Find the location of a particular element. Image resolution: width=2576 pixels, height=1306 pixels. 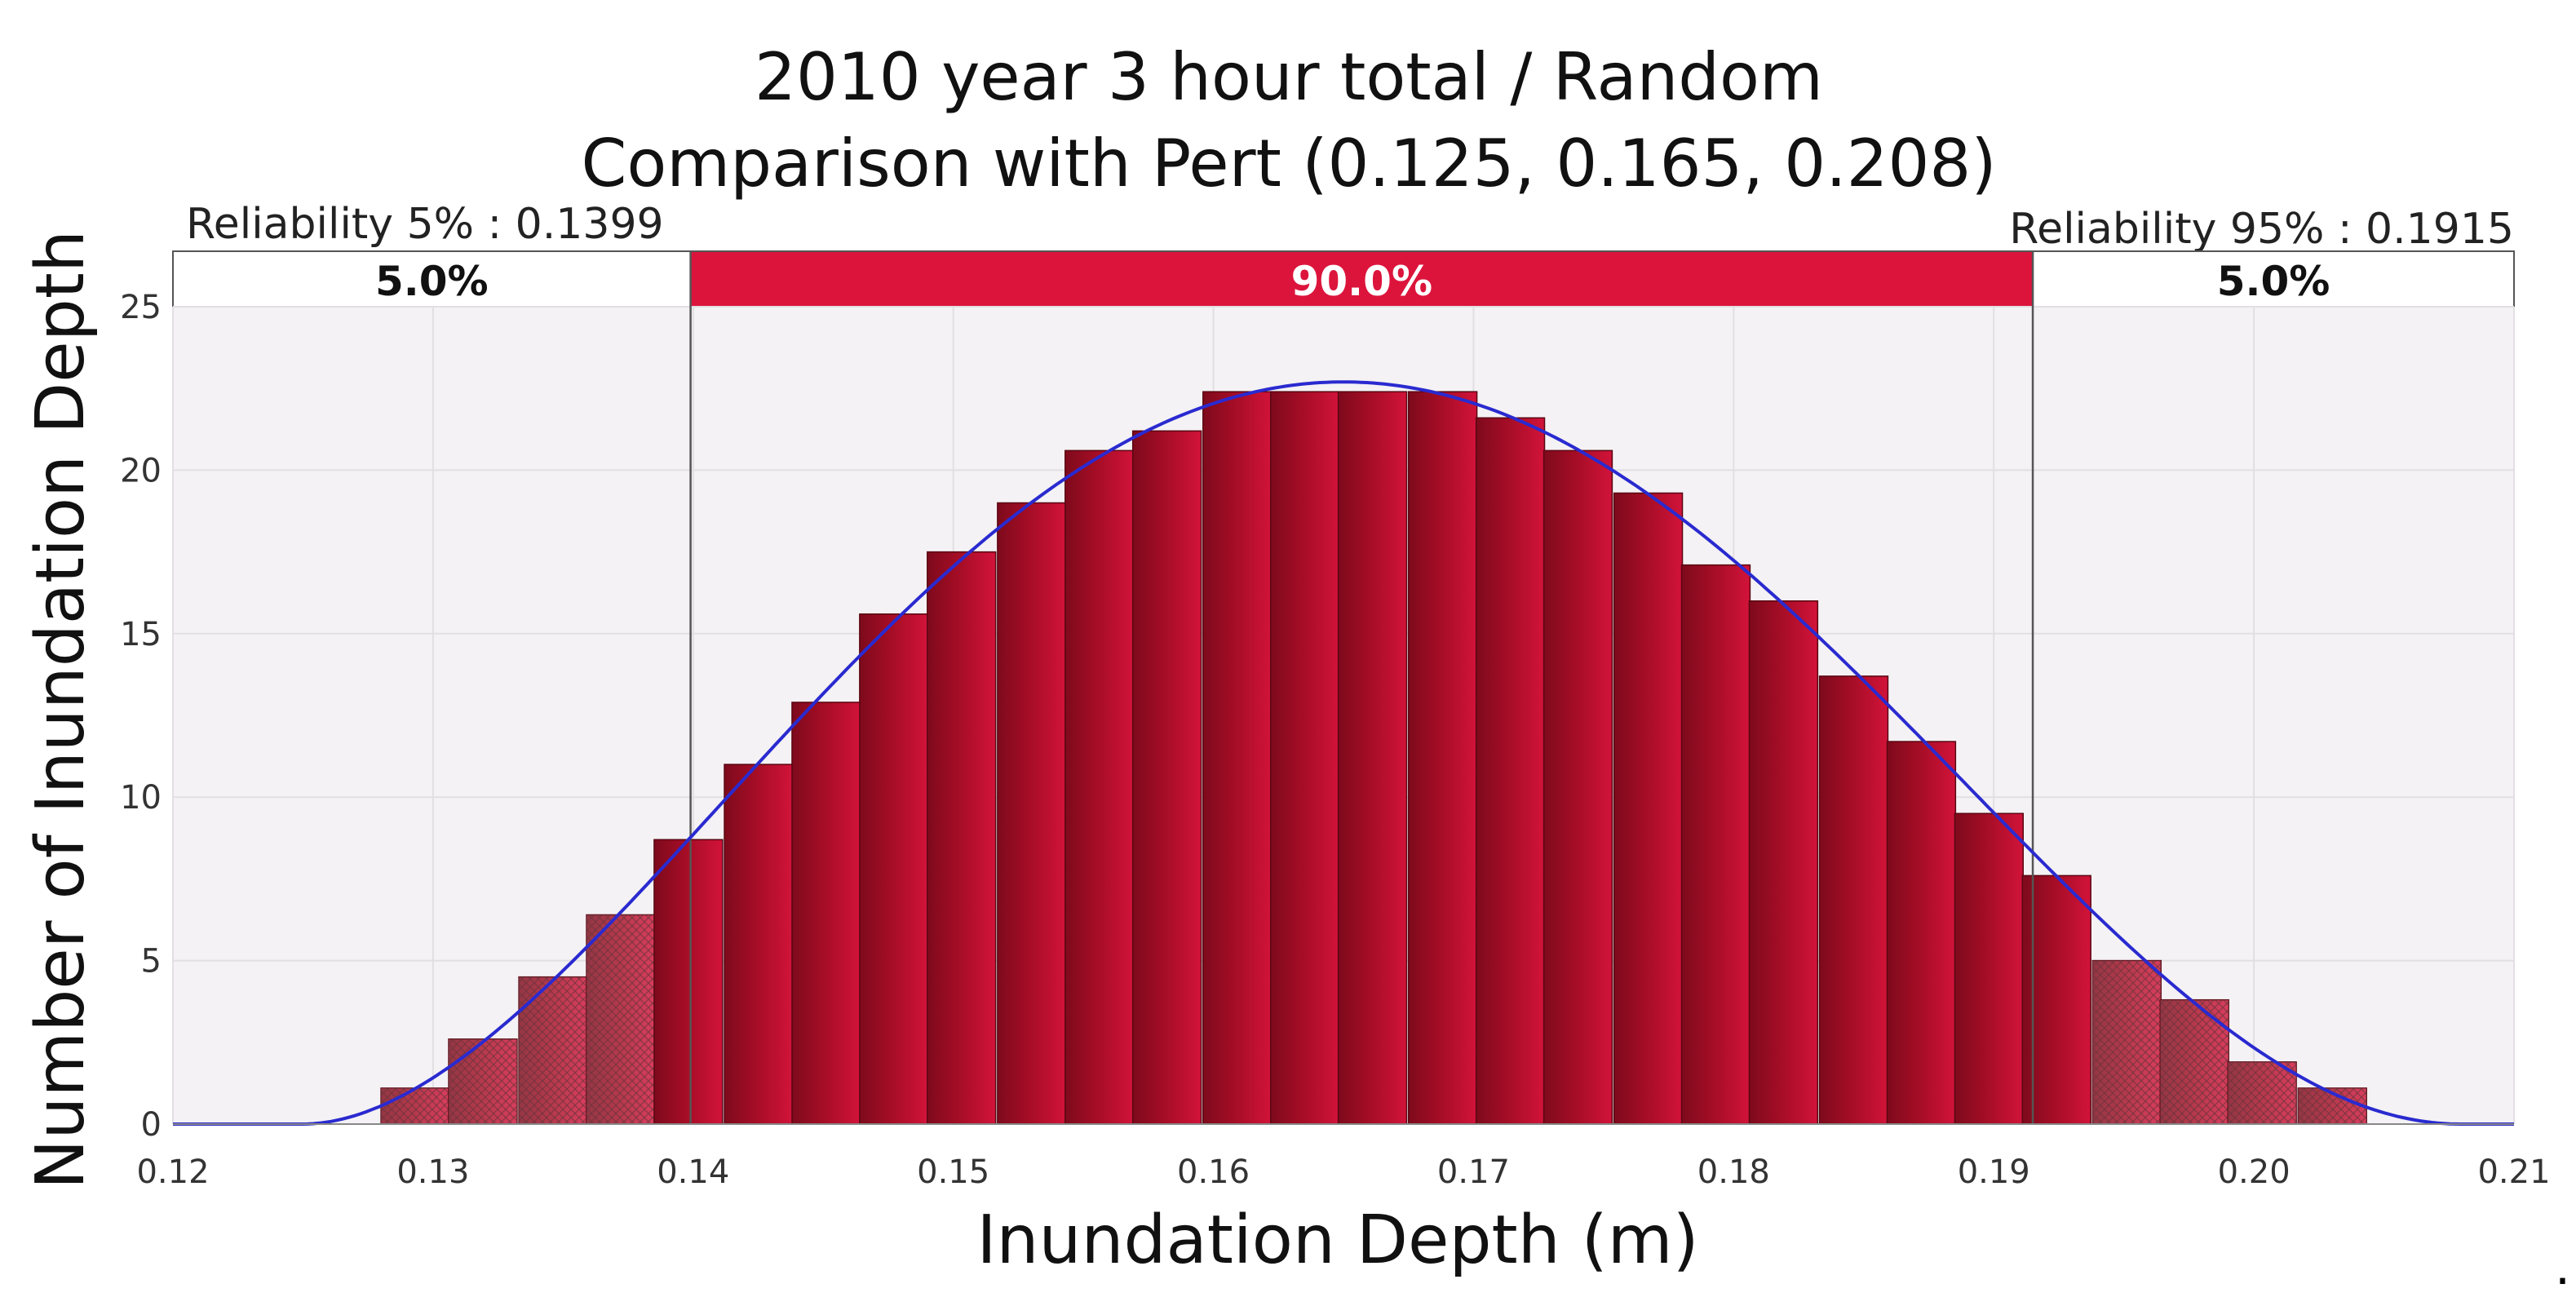

x-tick-label: 0.19 is located at coordinates (1994, 1172).